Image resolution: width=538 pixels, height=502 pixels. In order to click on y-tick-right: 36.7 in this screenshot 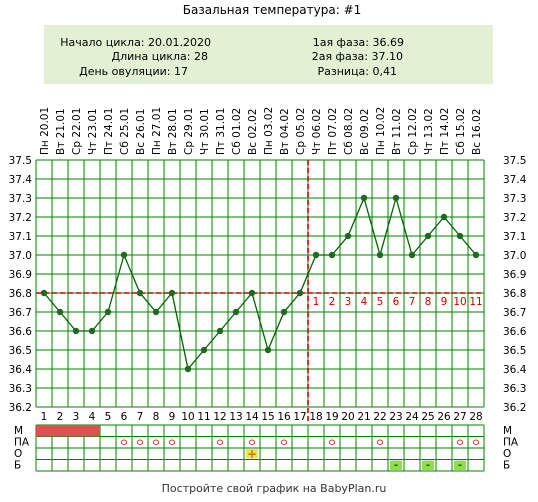, I will do `click(514, 313)`.